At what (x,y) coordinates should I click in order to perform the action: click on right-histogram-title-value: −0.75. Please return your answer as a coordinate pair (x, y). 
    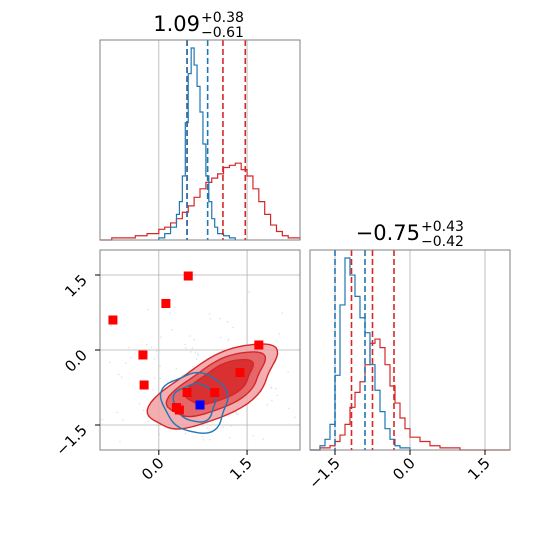
    Looking at the image, I should click on (388, 233).